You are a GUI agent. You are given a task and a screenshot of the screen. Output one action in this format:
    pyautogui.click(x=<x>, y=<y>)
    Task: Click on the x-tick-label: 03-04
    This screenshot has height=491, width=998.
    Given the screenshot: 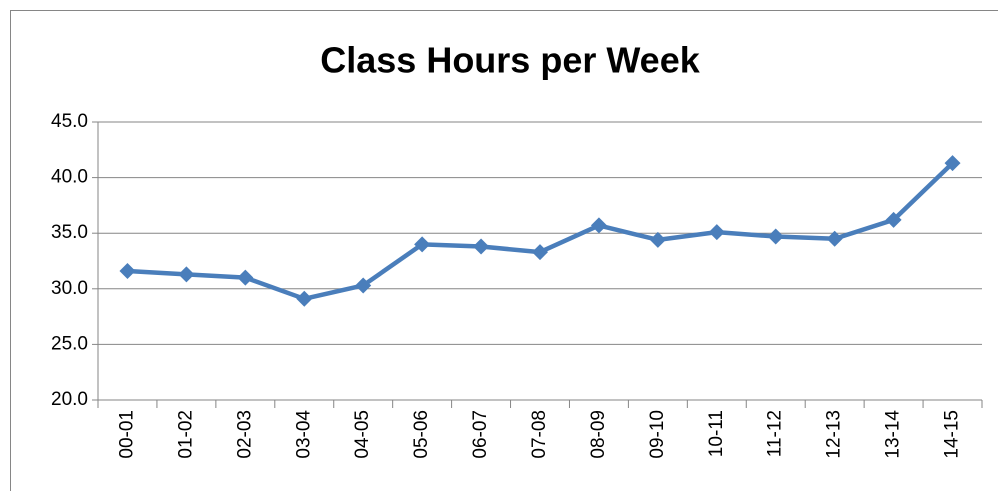 What is the action you would take?
    pyautogui.click(x=303, y=434)
    